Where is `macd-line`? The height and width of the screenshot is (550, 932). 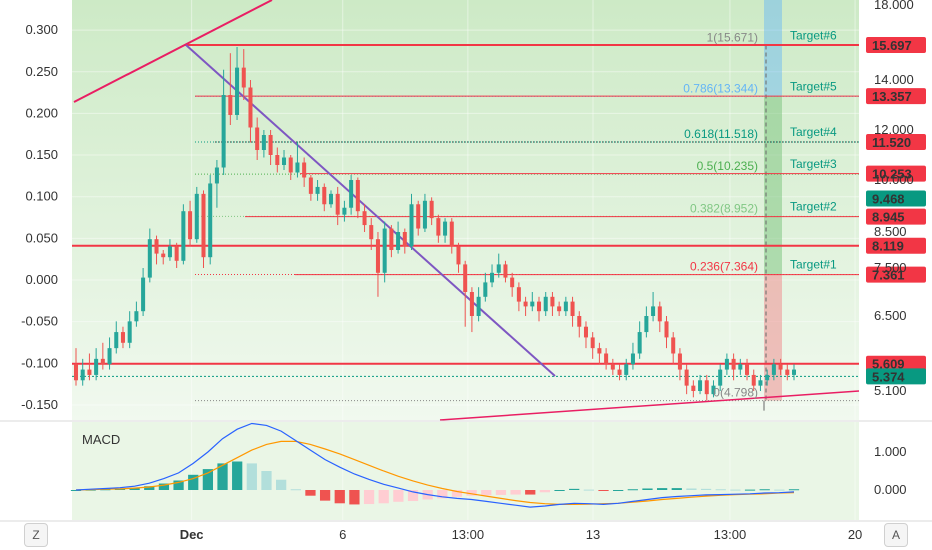 macd-line is located at coordinates (435, 465).